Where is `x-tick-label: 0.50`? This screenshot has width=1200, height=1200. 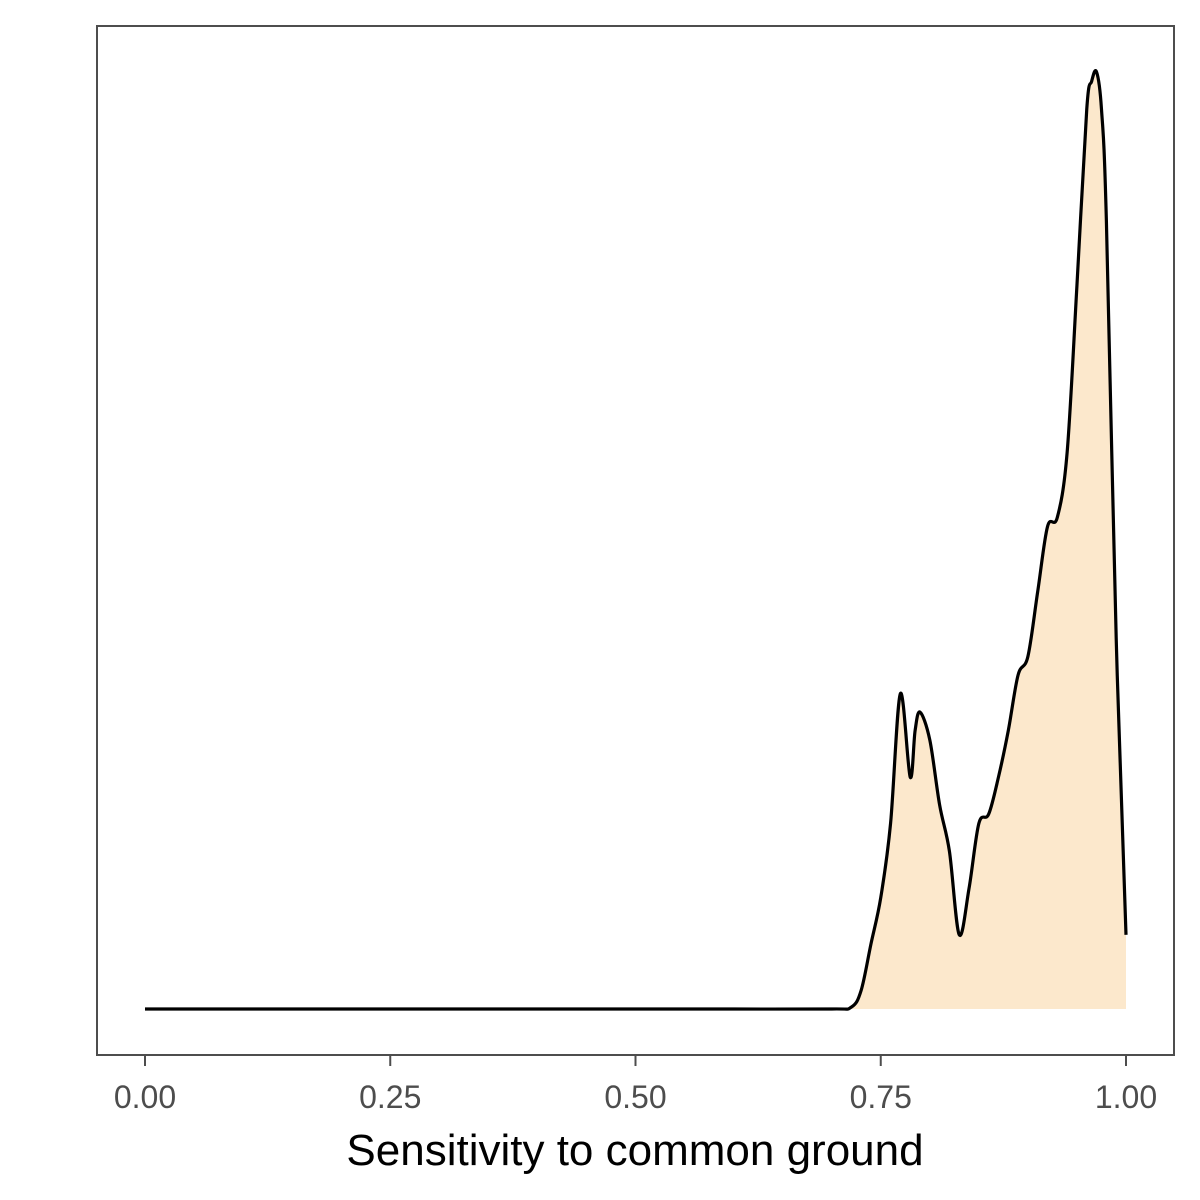
x-tick-label: 0.50 is located at coordinates (635, 1097).